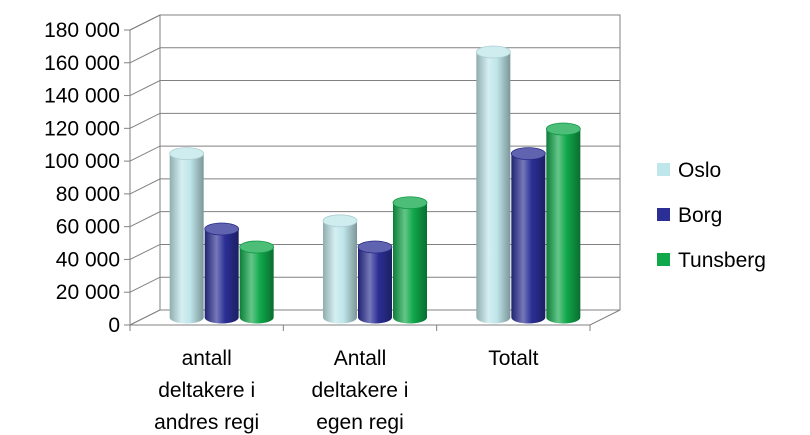  Describe the element at coordinates (699, 170) in the screenshot. I see `legend-label: Oslo` at that location.